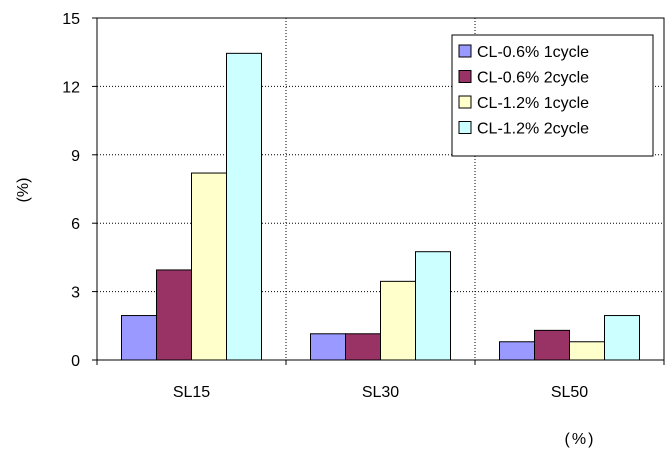  What do you see at coordinates (580, 439) in the screenshot?
I see `x-axis-unit-label: (%)` at bounding box center [580, 439].